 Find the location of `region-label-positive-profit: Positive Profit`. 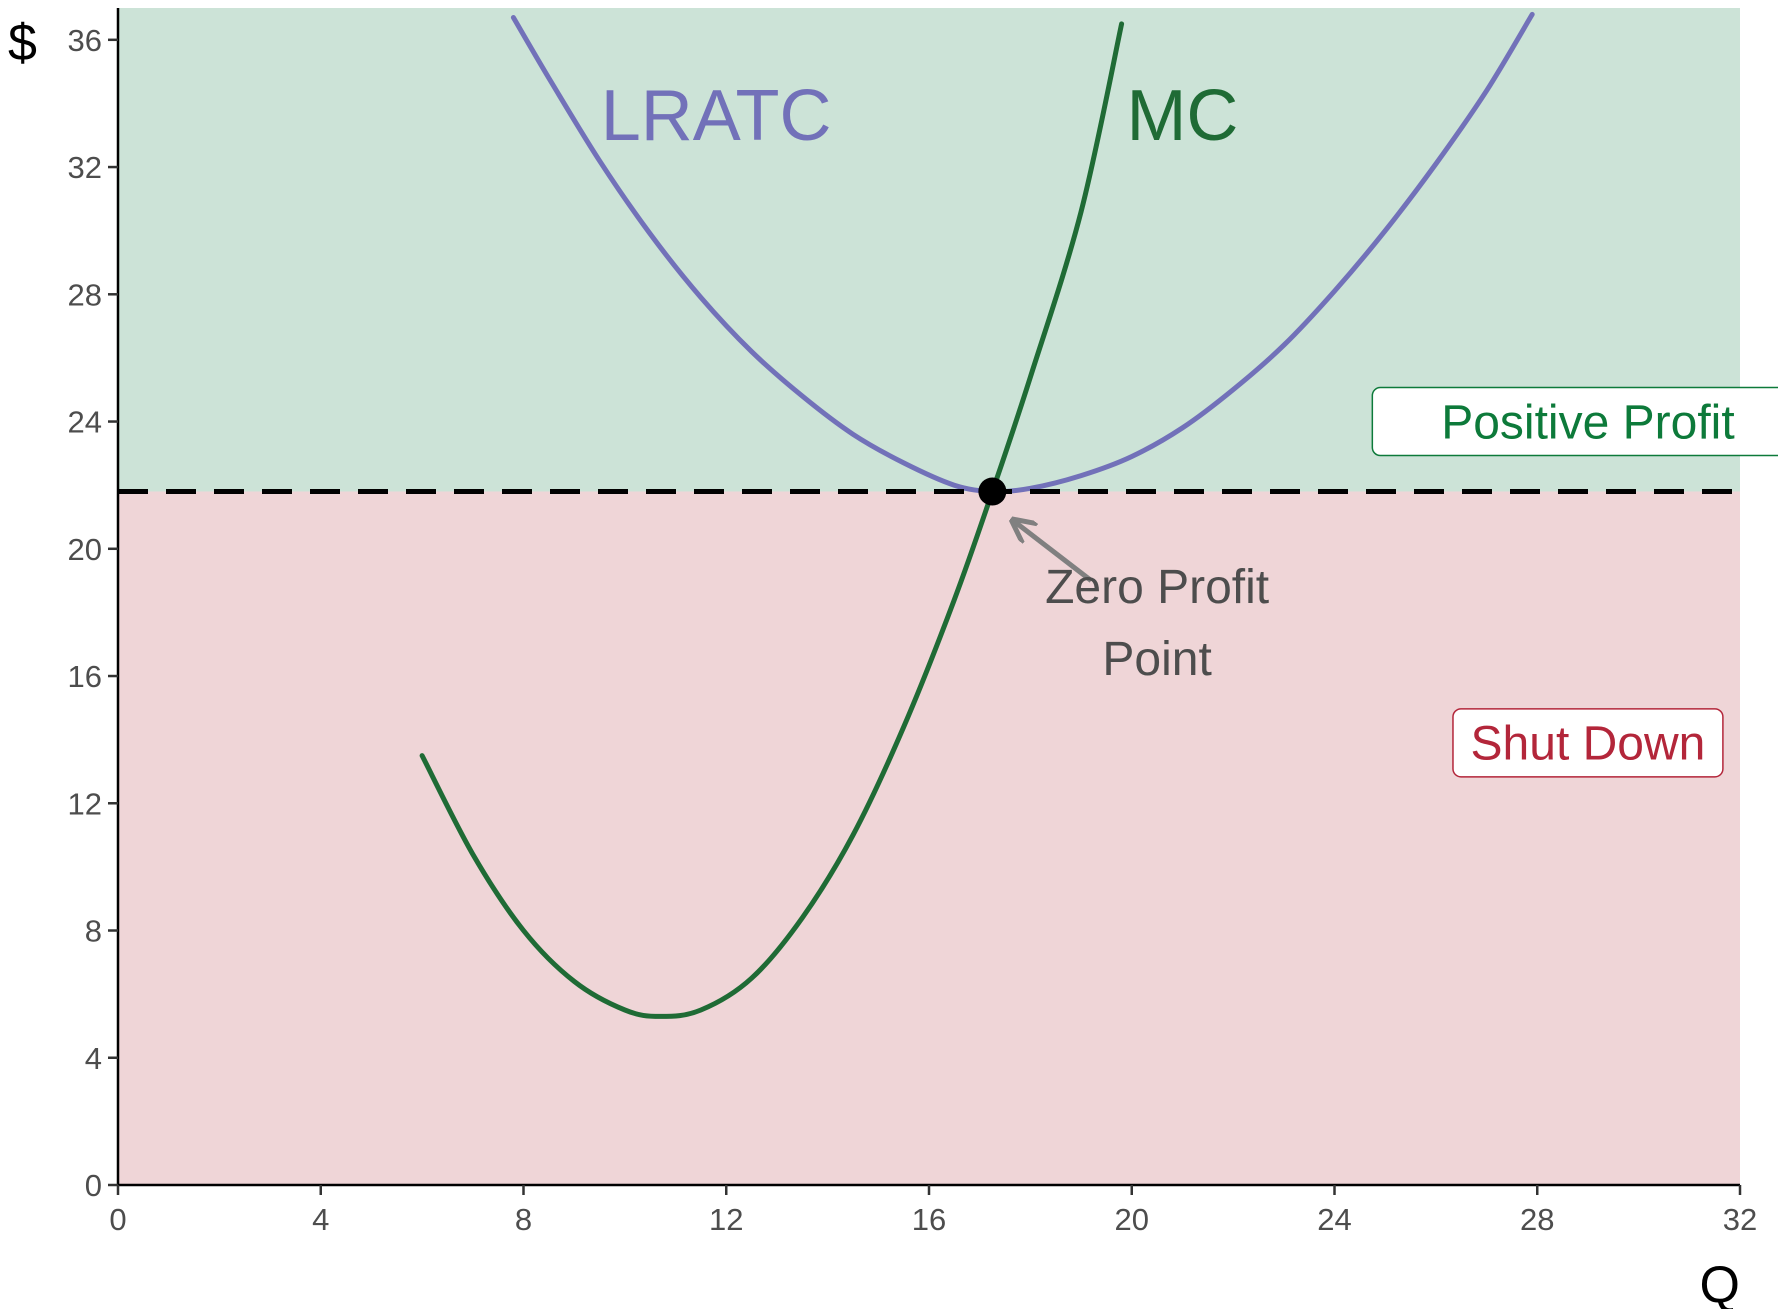

region-label-positive-profit: Positive Profit is located at coordinates (1574, 421).